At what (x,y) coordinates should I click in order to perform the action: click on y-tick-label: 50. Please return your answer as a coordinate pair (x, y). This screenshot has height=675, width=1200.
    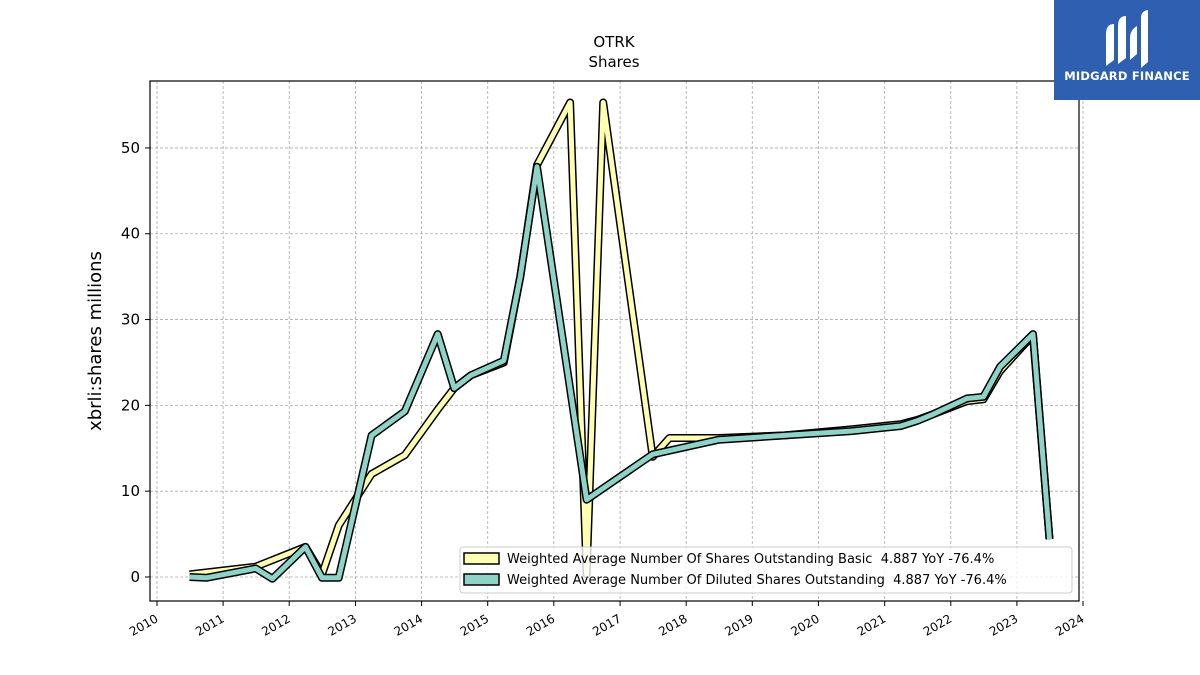
    Looking at the image, I should click on (130, 148).